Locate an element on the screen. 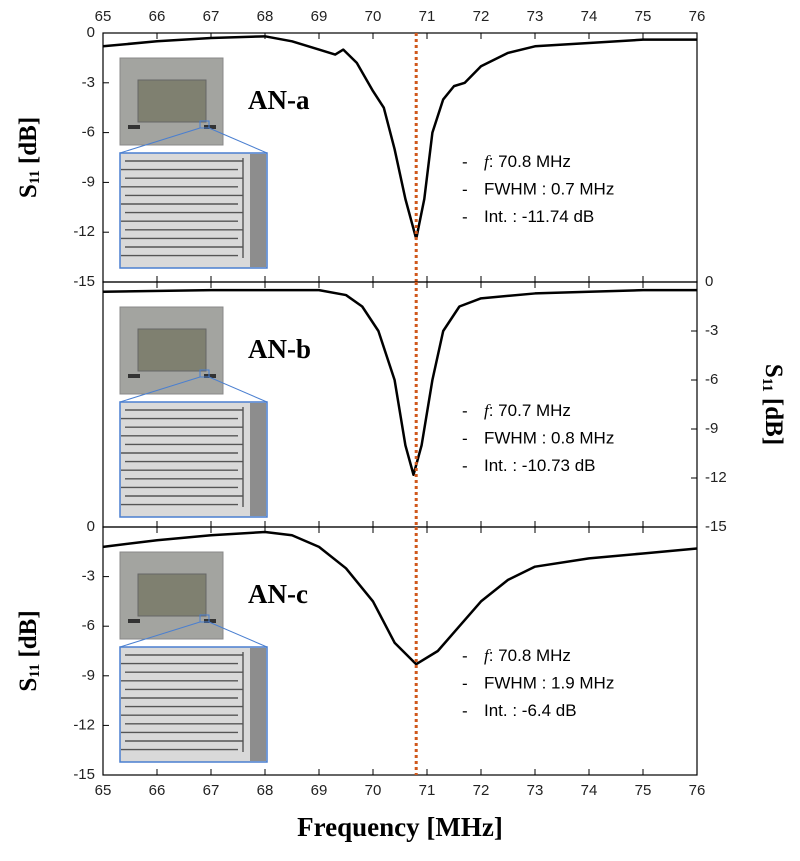 Image resolution: width=800 pixels, height=861 pixels. annotation-text: Int. : -6.4 dB is located at coordinates (530, 710).